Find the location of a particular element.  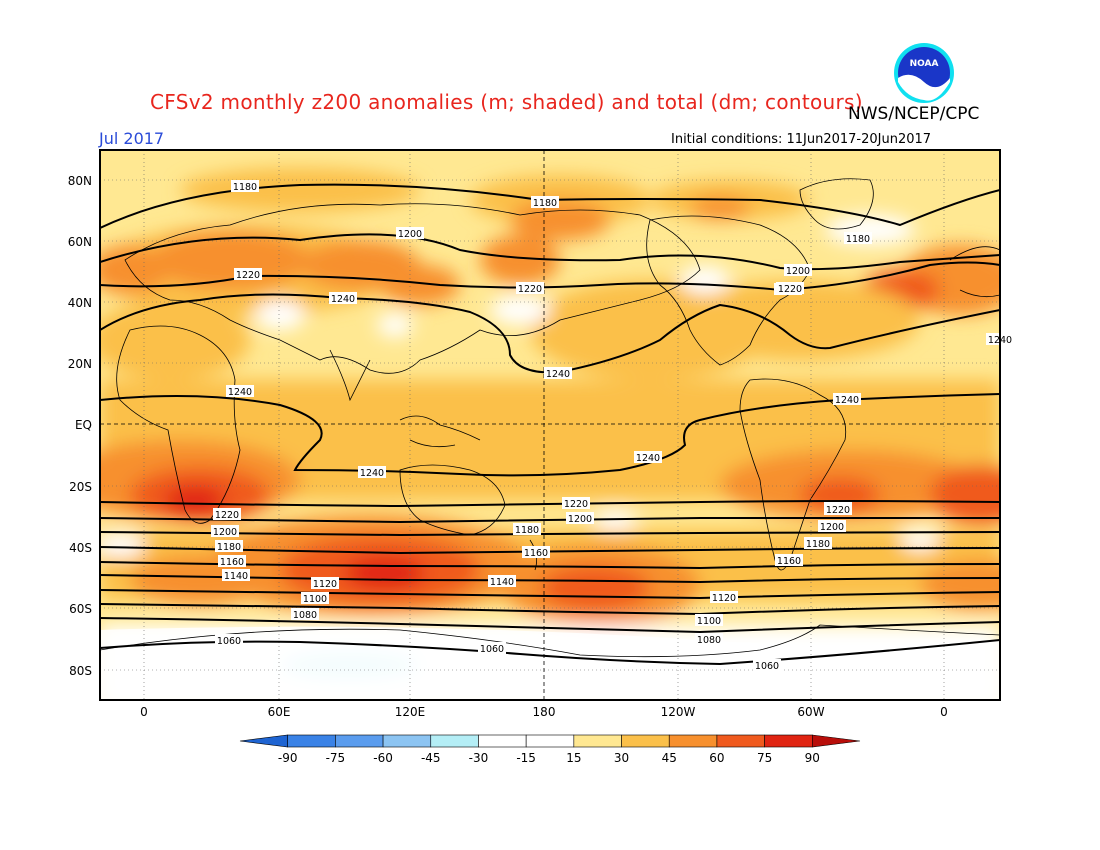

colorbar-label: -15 is located at coordinates (526, 758).